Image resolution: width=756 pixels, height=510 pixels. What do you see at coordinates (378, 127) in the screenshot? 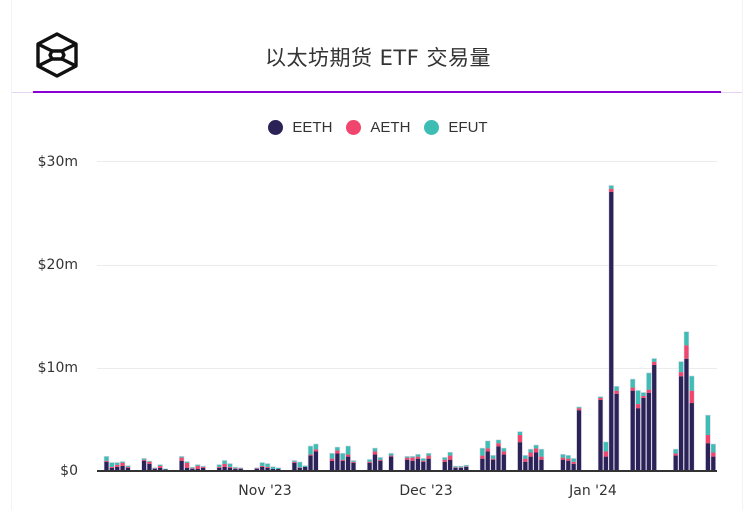
I see `legend-item-aeth: AETH` at bounding box center [378, 127].